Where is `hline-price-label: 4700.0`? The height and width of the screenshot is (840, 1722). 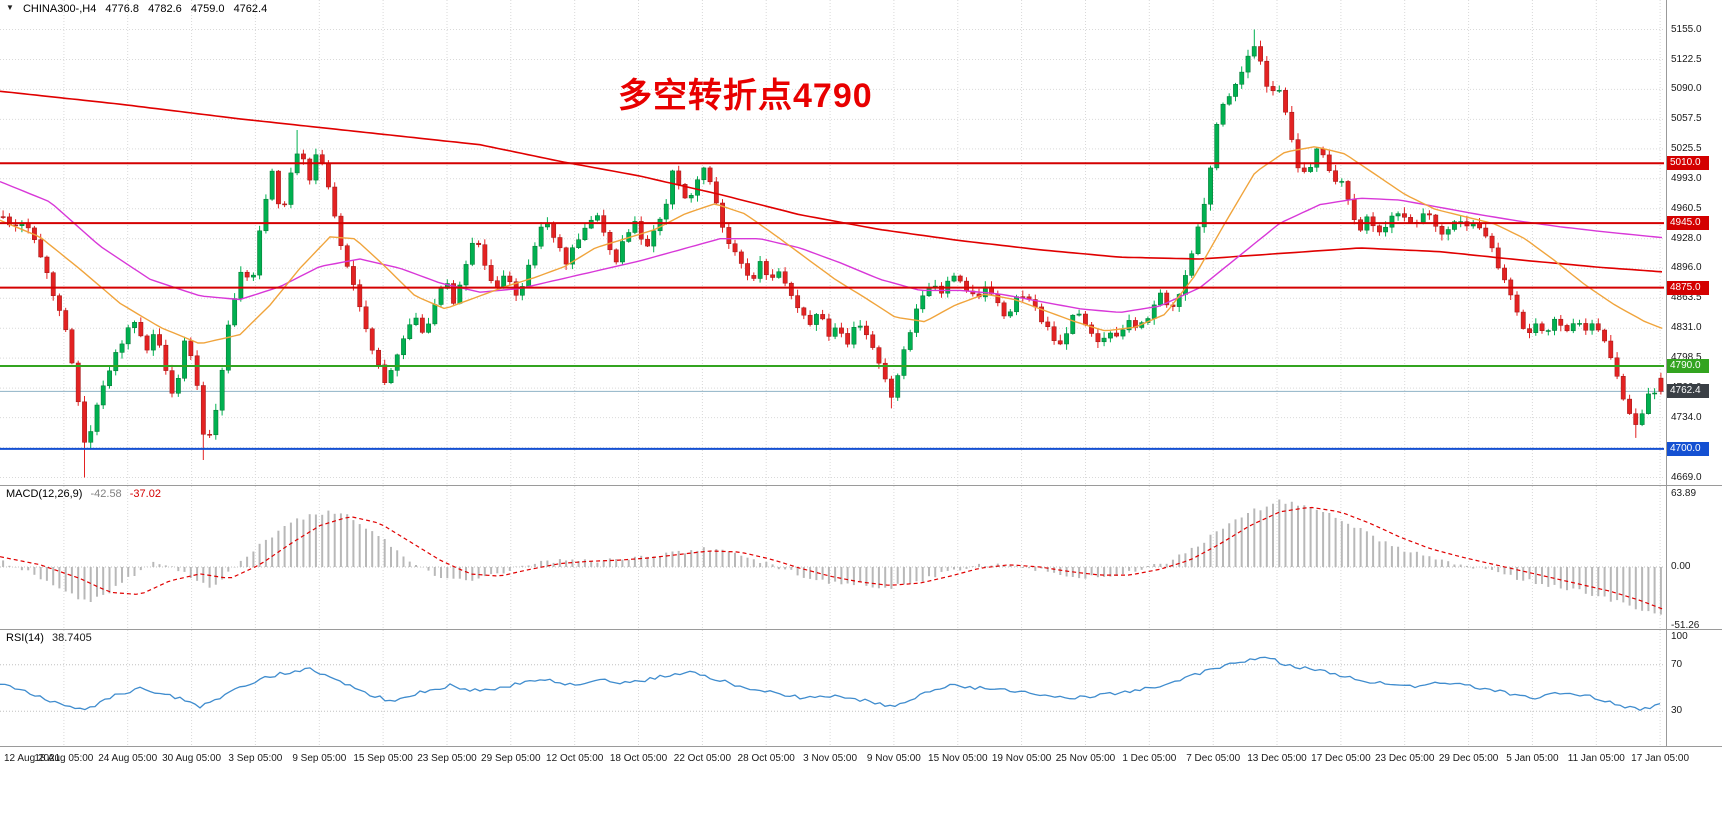 hline-price-label: 4700.0 is located at coordinates (1688, 448).